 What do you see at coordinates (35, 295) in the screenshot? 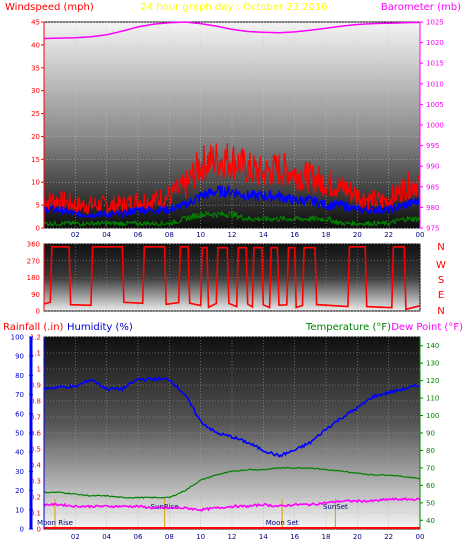
I see `direction-tick-label: 90` at bounding box center [35, 295].